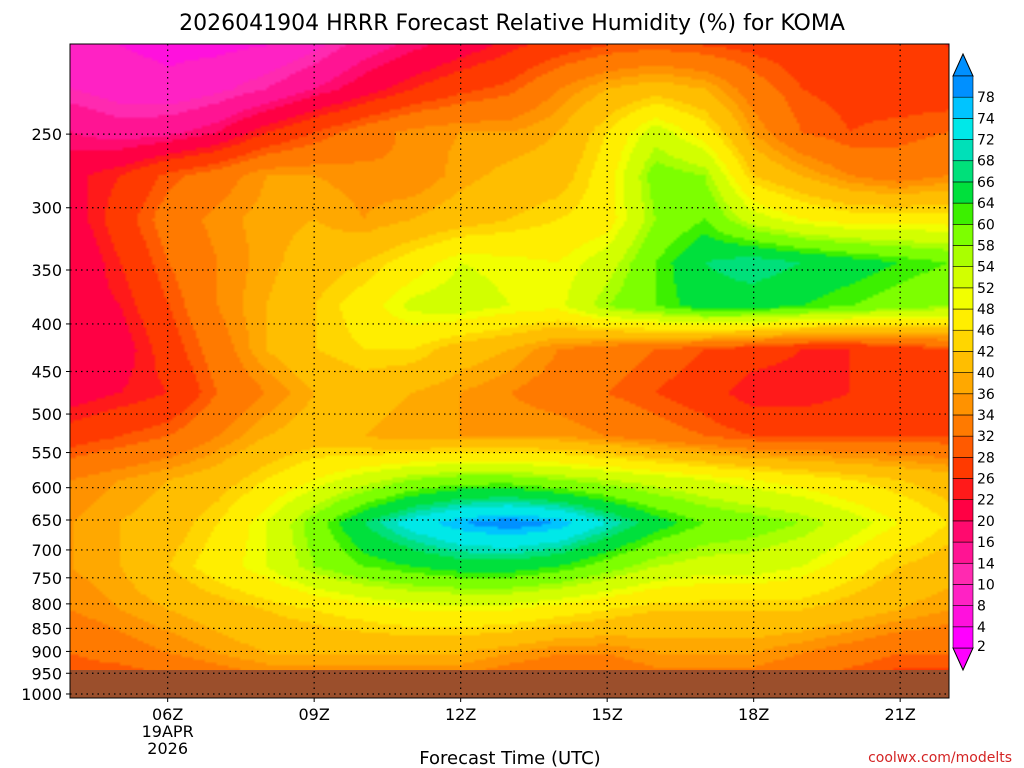 The height and width of the screenshot is (768, 1024). Describe the element at coordinates (986, 183) in the screenshot. I see `colorbar-label: 66` at that location.